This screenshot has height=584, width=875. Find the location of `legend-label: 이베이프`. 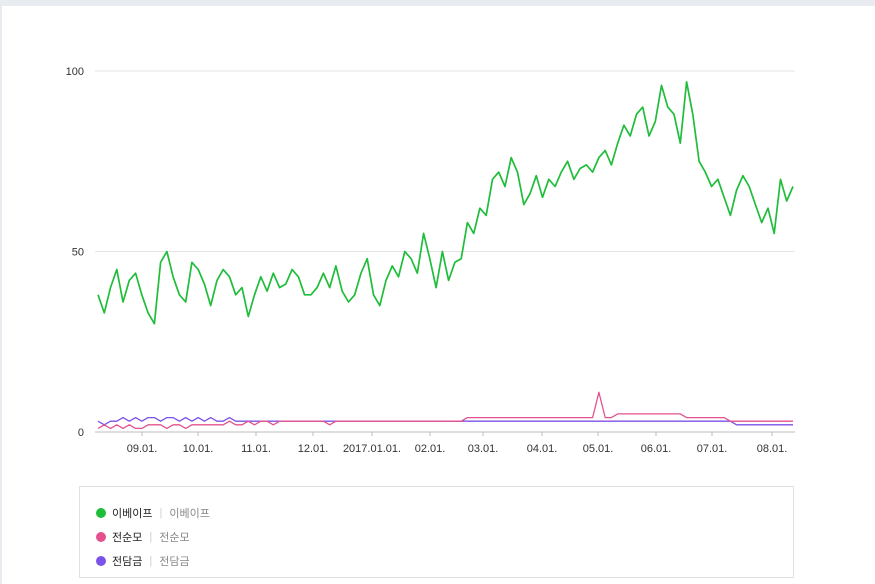

legend-label: 이베이프 is located at coordinates (132, 514).